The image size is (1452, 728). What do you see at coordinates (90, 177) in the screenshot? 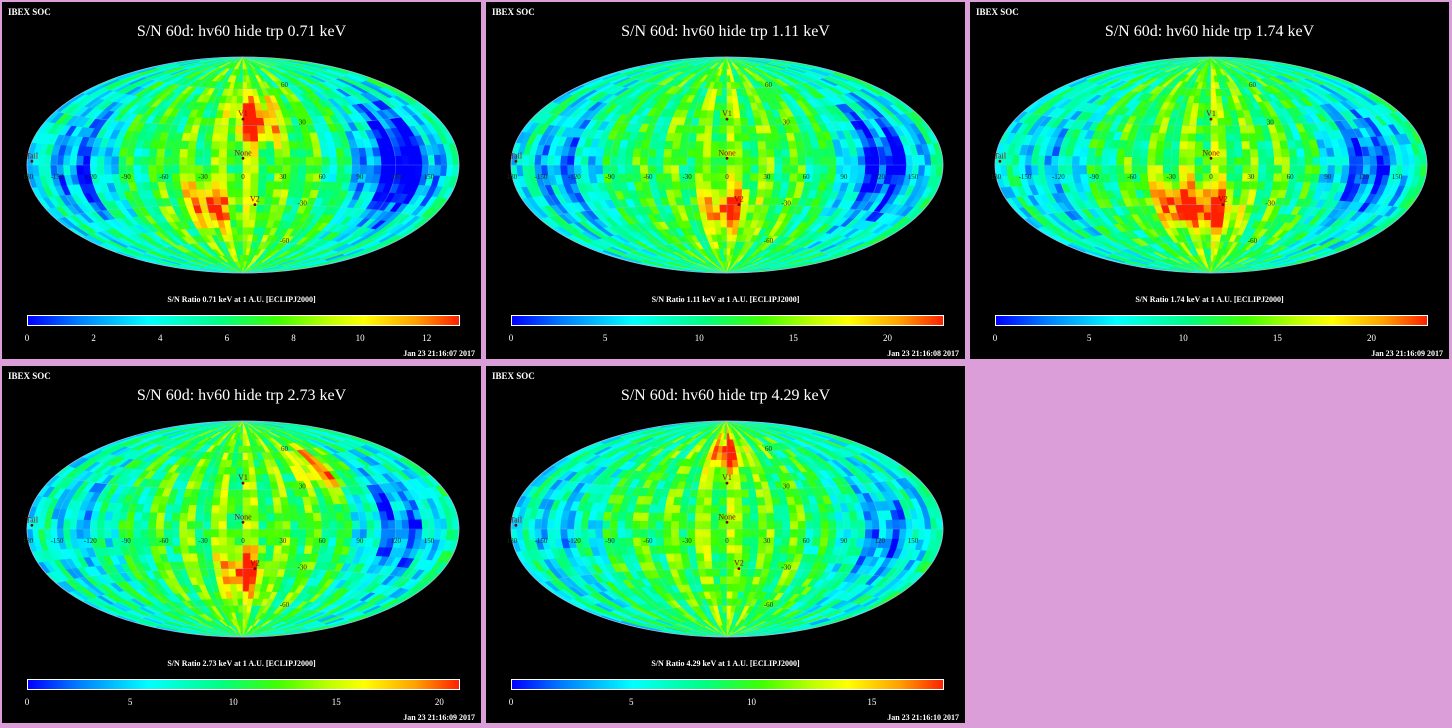
I see `longitude-label: -120` at bounding box center [90, 177].